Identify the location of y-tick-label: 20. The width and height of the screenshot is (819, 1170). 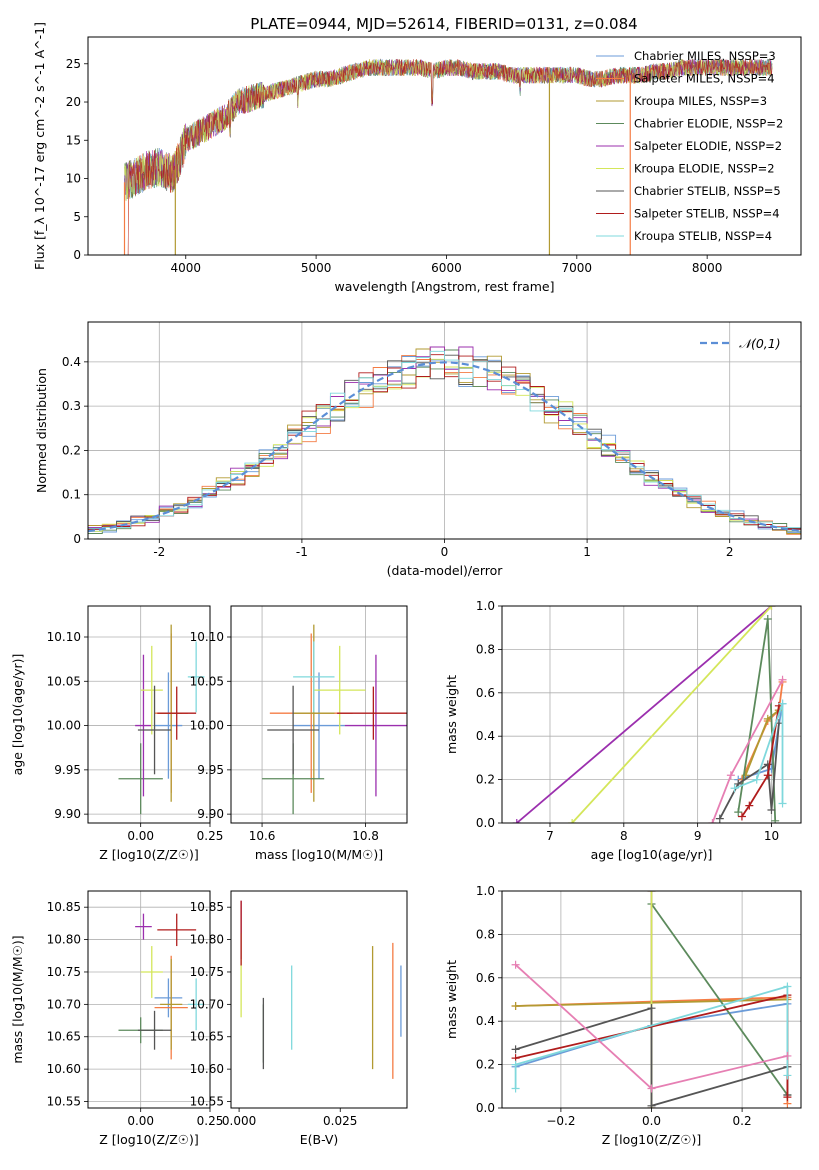
(73, 102).